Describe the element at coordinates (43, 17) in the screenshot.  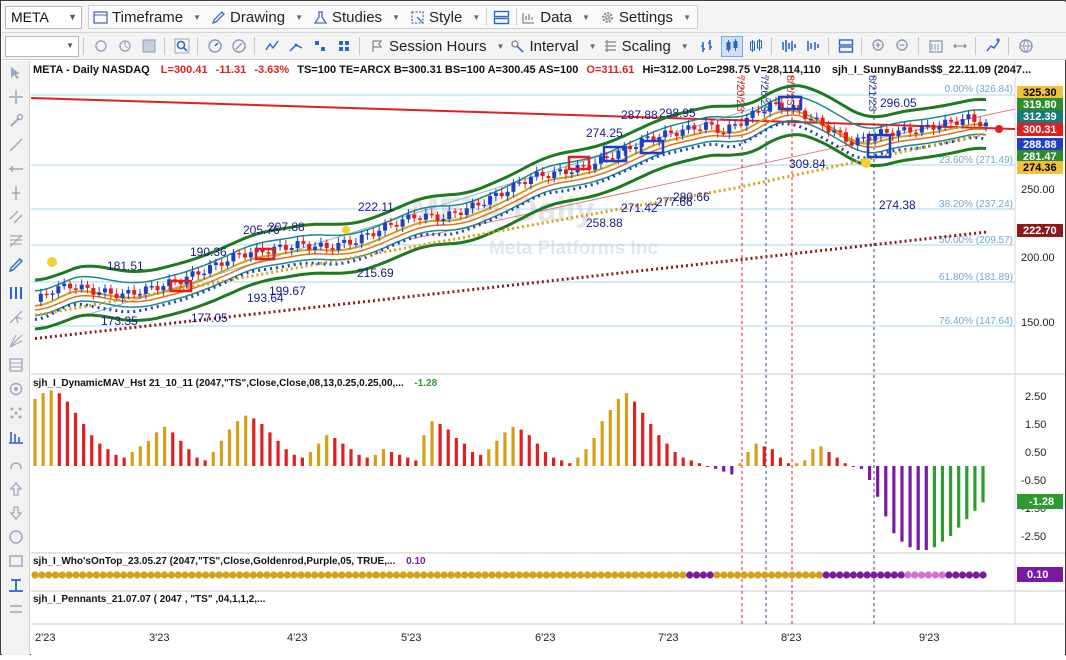
I see `symbol-selector: META ▼` at that location.